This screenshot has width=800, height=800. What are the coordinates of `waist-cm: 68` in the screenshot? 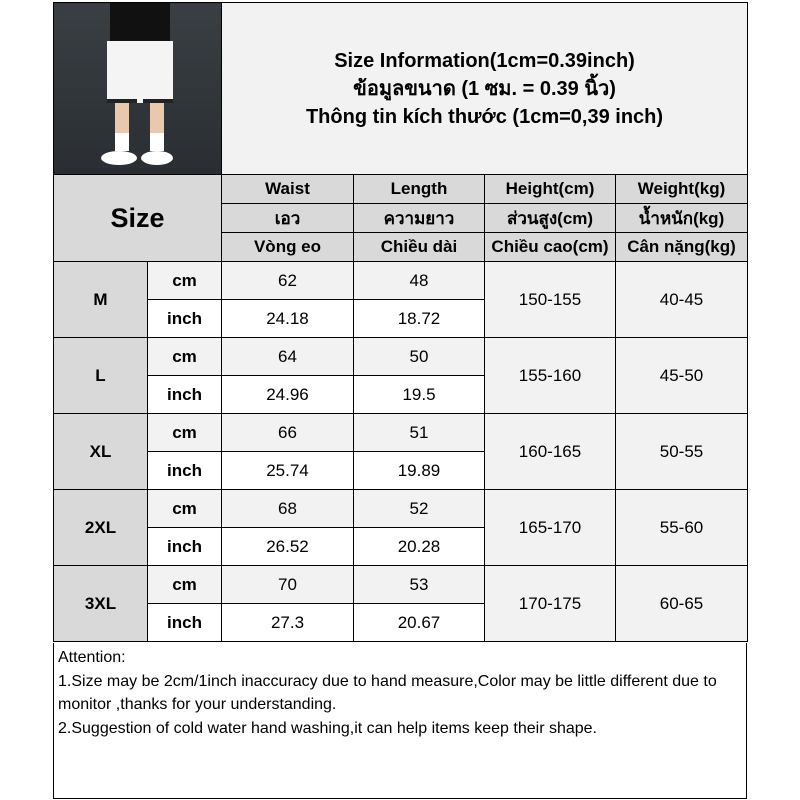 It's located at (287, 508).